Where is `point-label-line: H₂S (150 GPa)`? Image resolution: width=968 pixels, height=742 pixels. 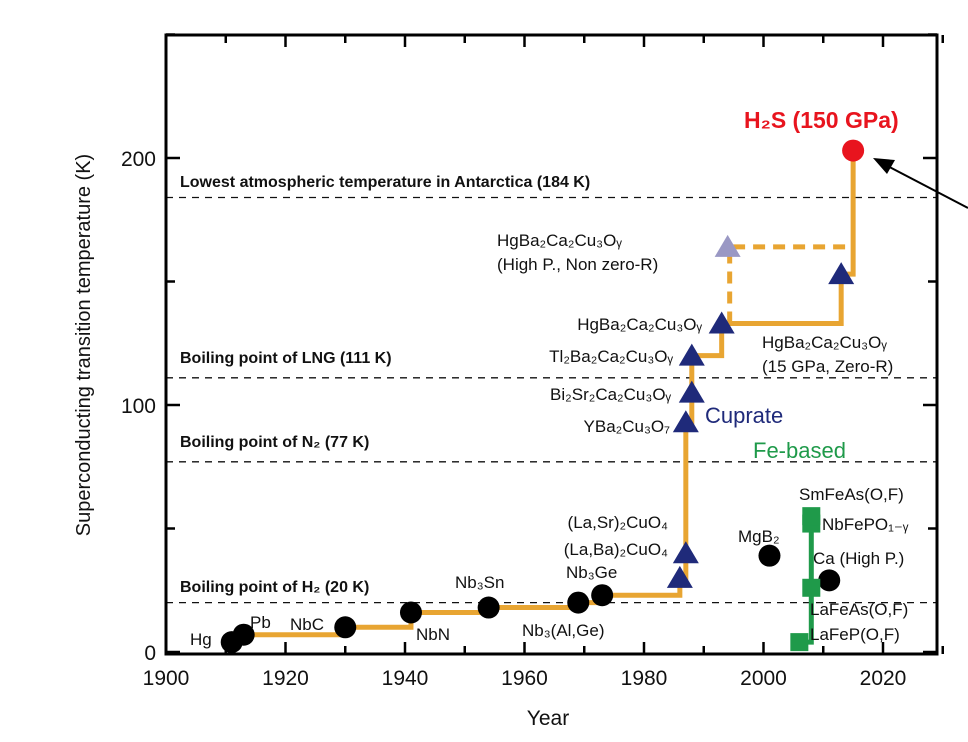 point-label-line: H₂S (150 GPa) is located at coordinates (821, 120).